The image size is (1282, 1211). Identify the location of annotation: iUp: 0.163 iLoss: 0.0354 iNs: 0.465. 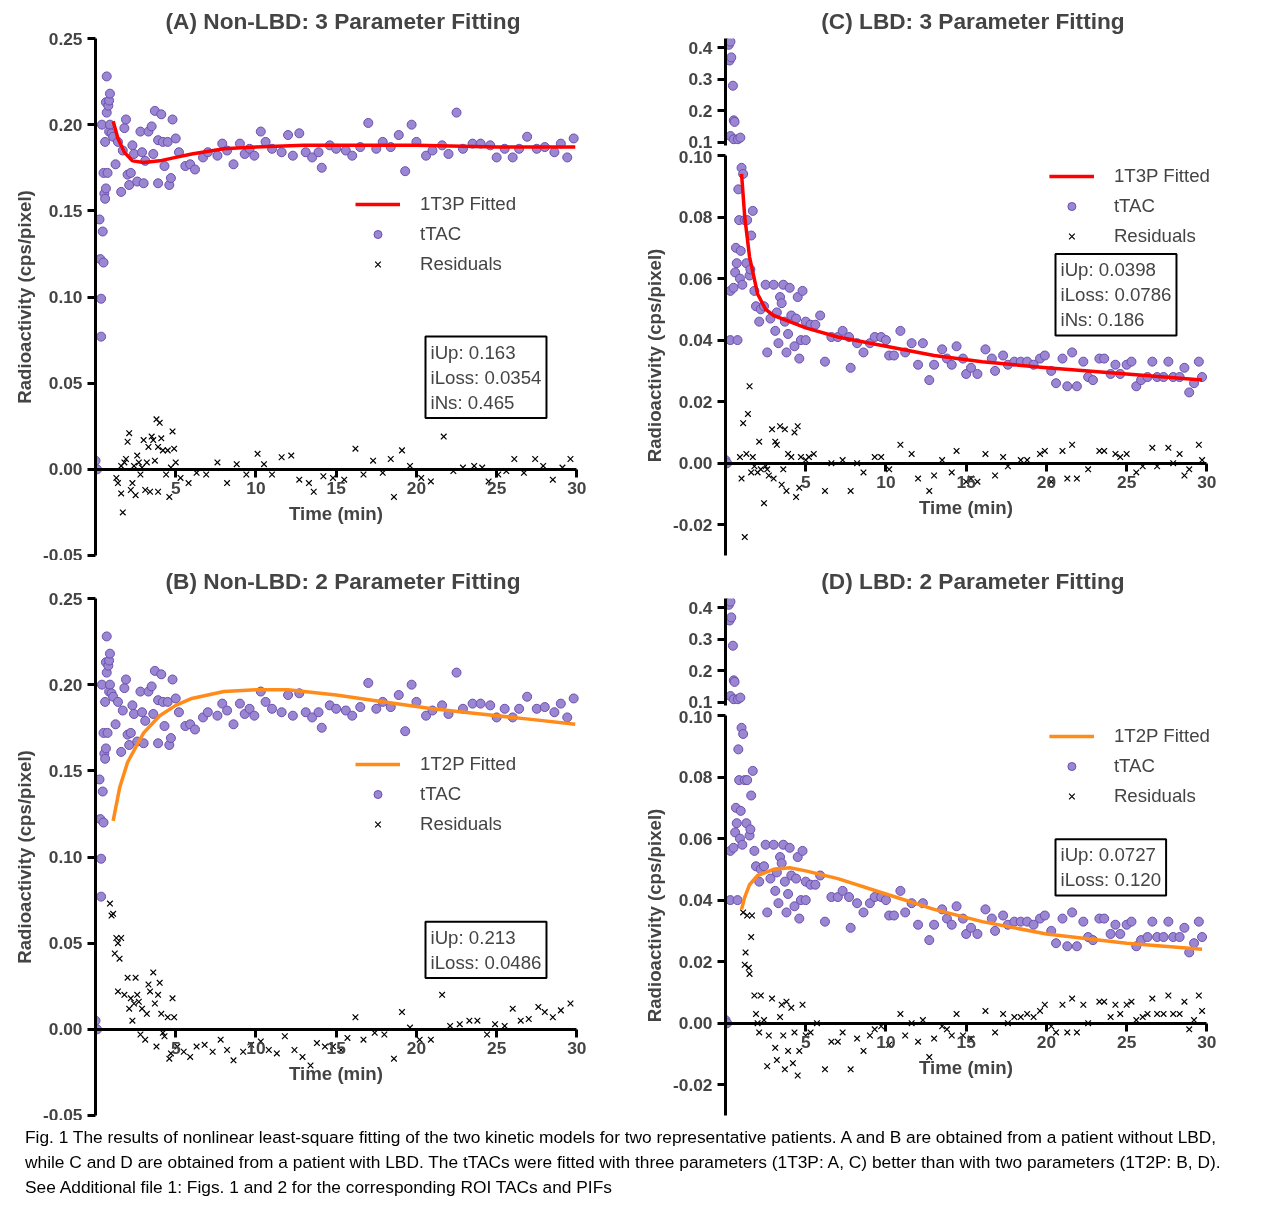
(486, 377).